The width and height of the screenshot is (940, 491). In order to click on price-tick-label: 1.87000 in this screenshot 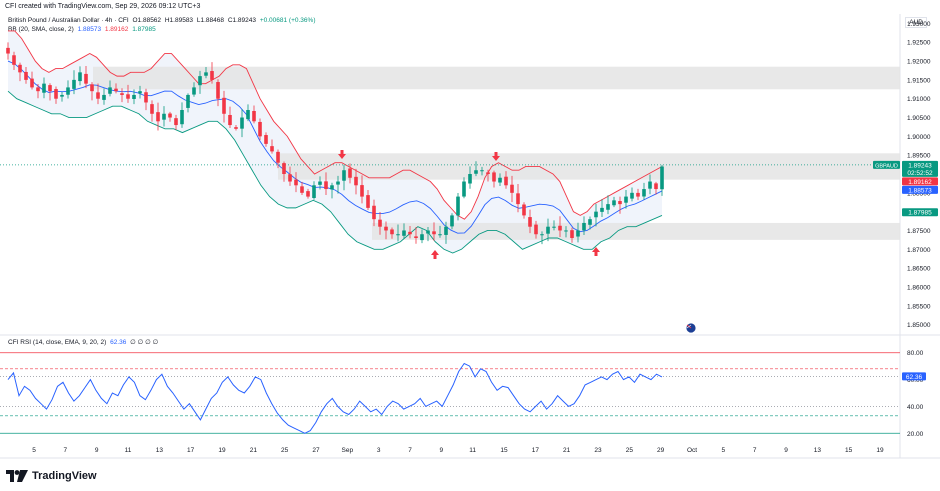, I will do `click(919, 250)`.